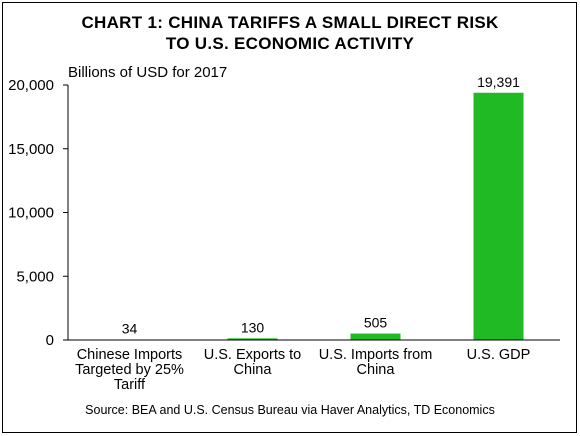 The width and height of the screenshot is (580, 436). Describe the element at coordinates (253, 362) in the screenshot. I see `x-category-label: U.S. Exports to China` at that location.